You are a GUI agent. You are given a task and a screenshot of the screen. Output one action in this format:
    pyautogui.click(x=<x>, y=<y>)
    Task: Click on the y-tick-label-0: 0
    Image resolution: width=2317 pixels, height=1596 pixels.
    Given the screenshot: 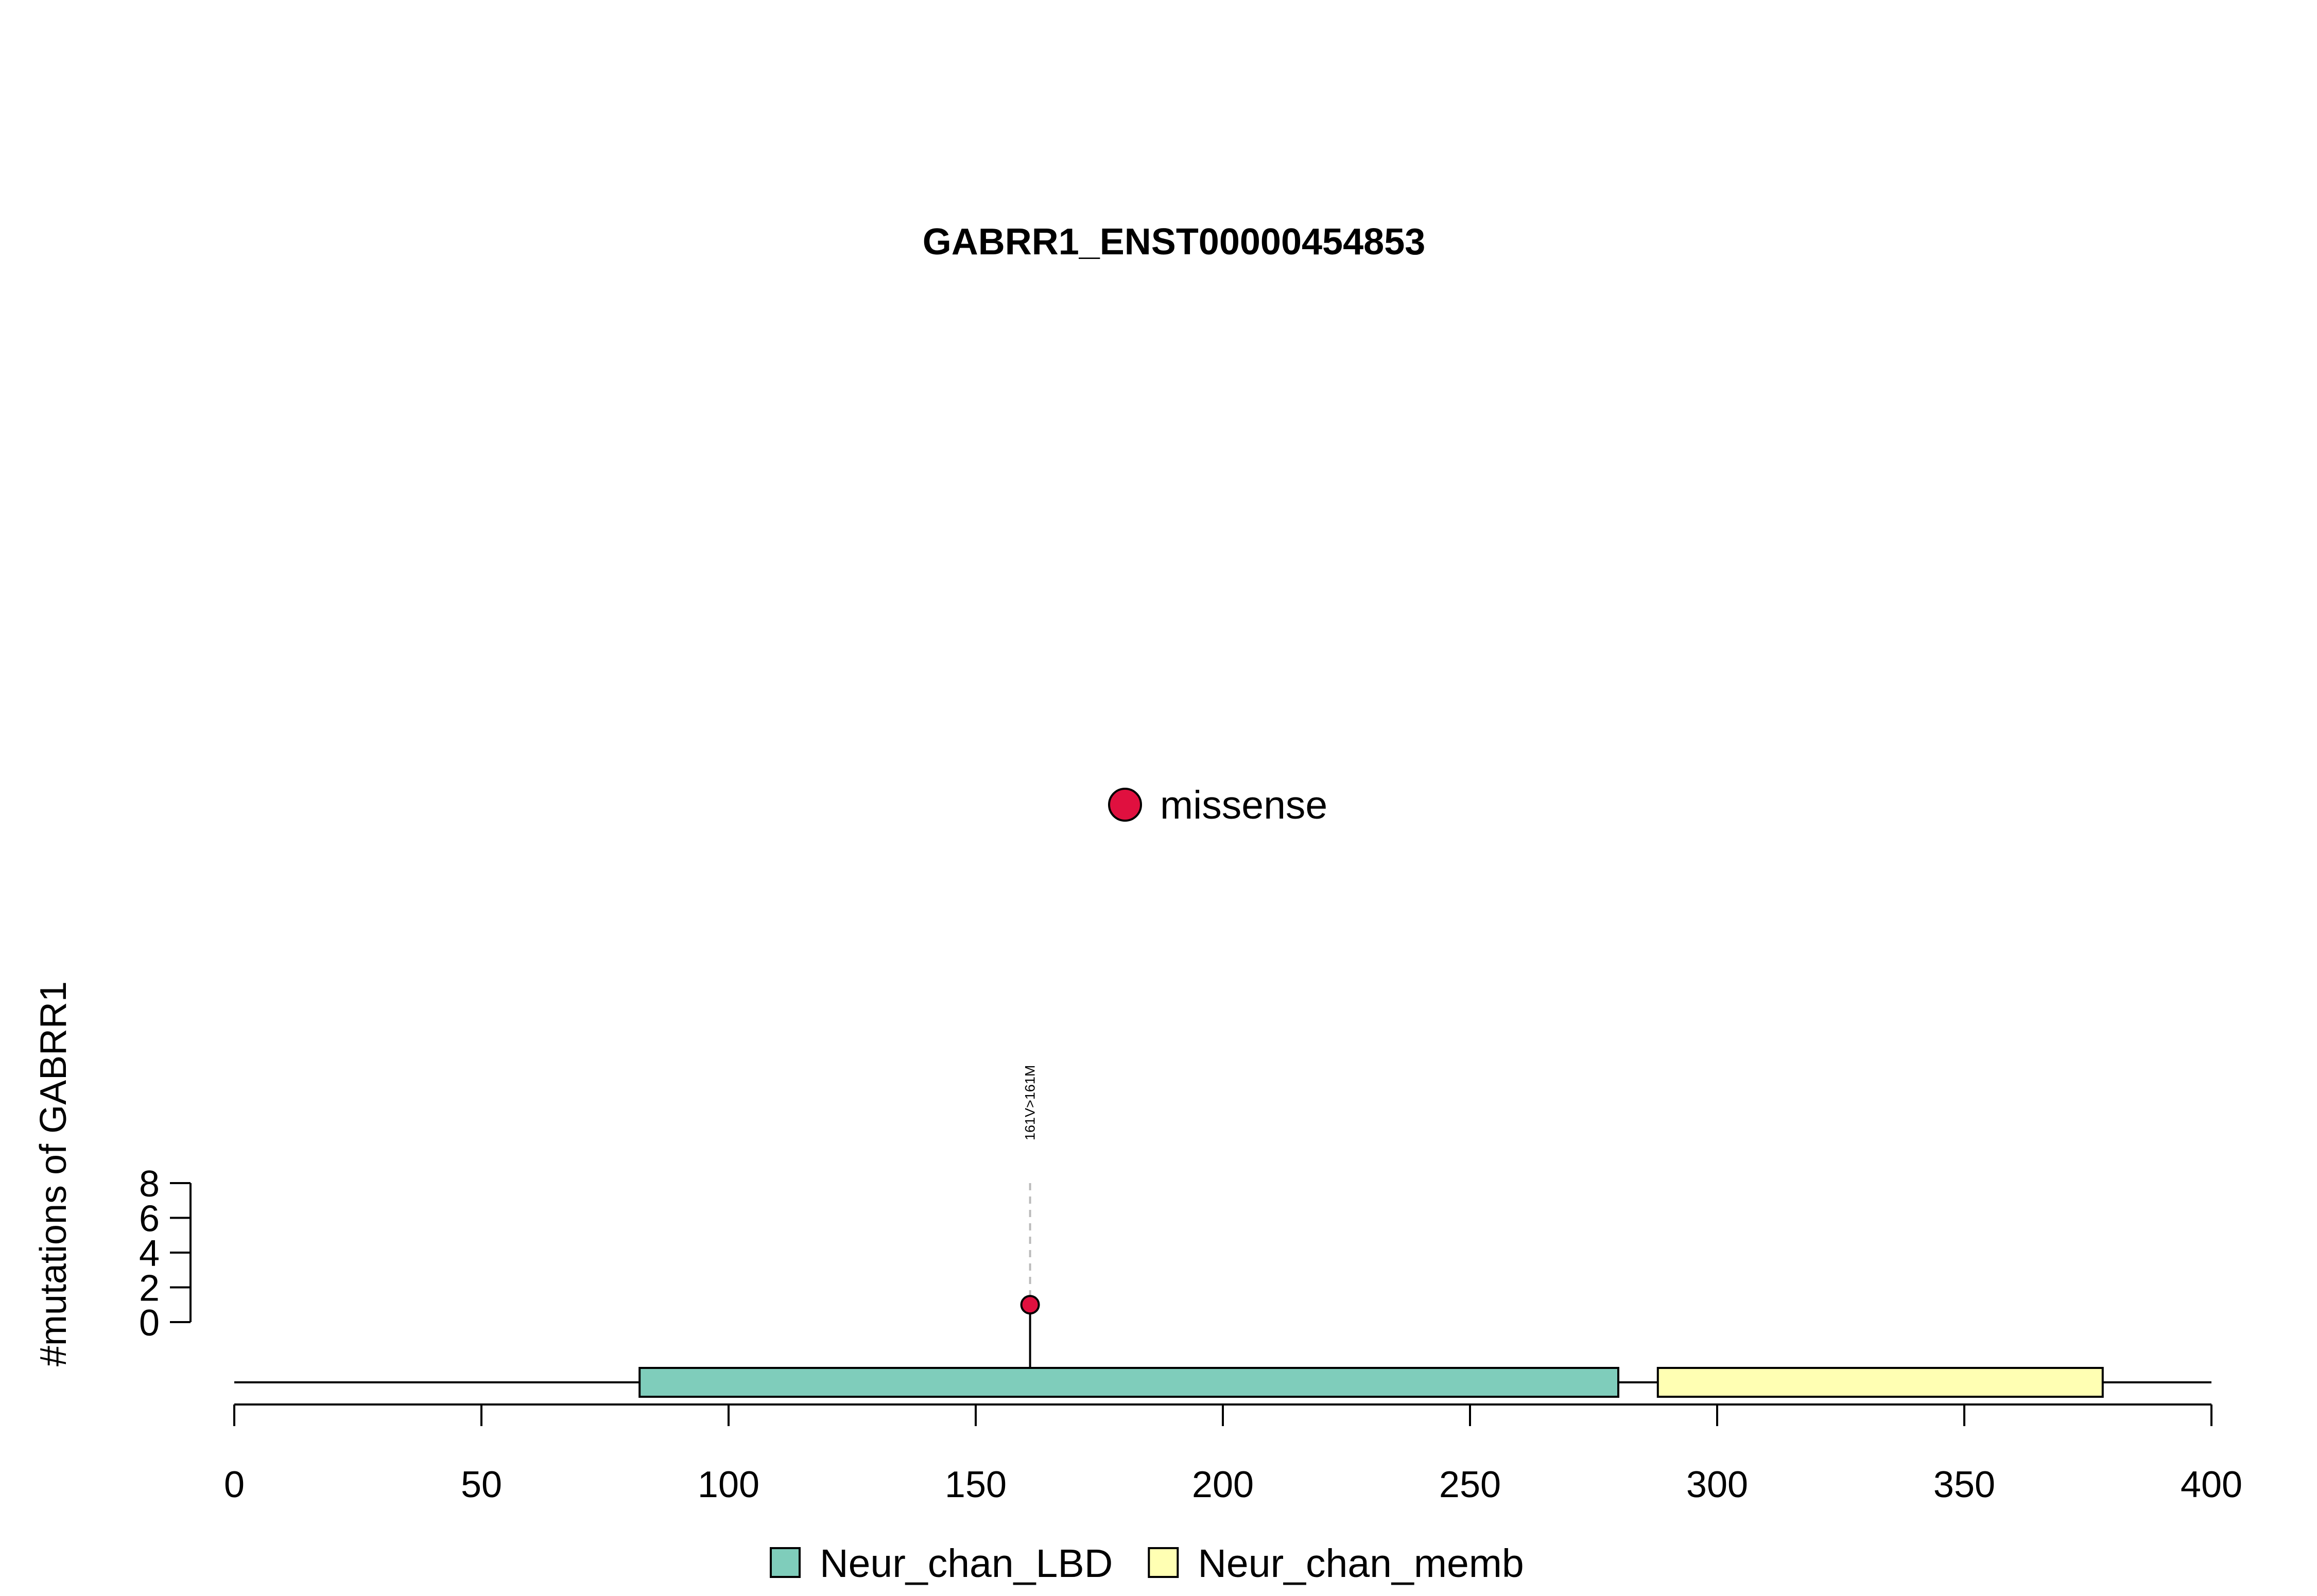 What is the action you would take?
    pyautogui.click(x=149, y=1324)
    